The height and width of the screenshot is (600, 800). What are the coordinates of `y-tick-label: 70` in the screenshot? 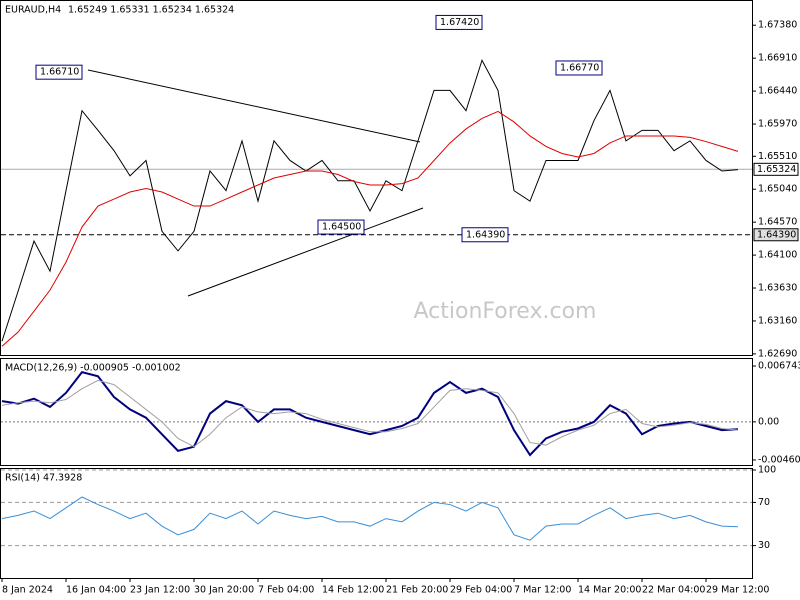 It's located at (764, 502).